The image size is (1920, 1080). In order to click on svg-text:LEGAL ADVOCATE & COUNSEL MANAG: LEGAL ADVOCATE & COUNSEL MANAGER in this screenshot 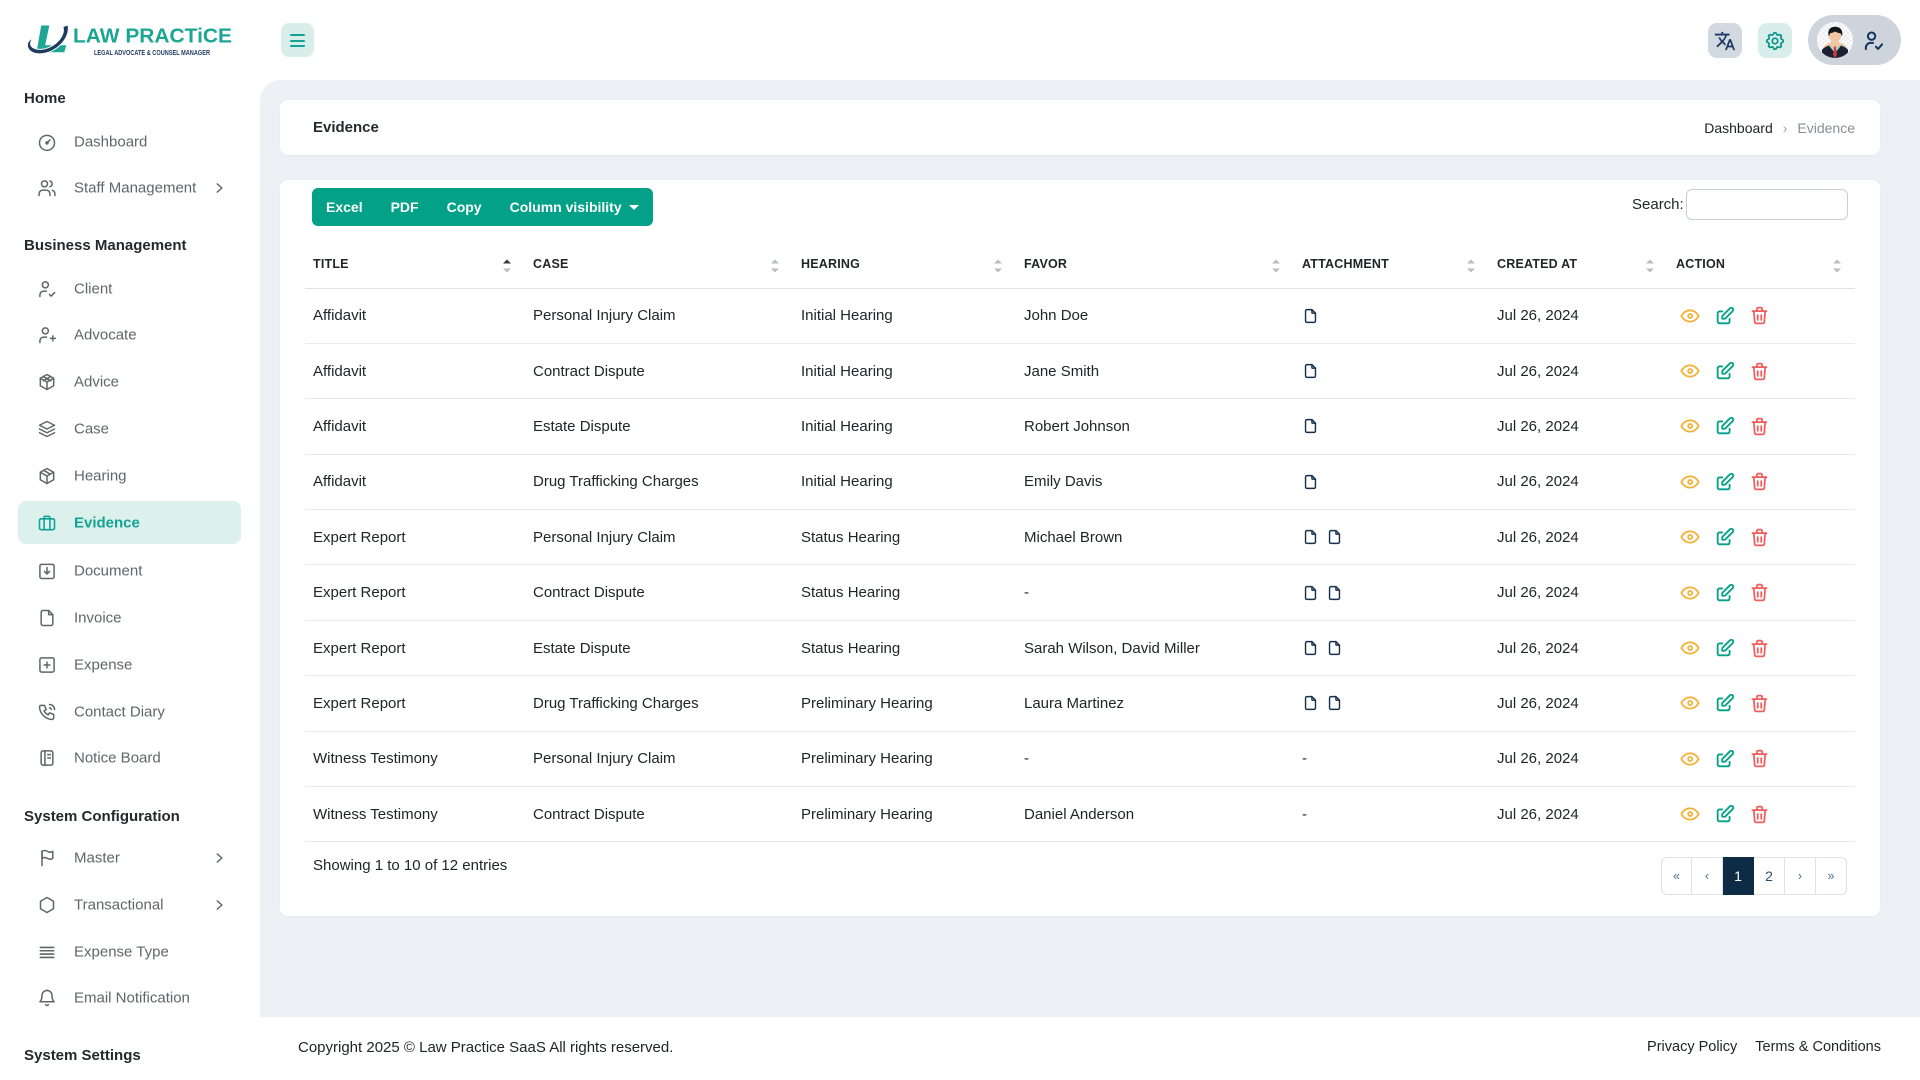, I will do `click(152, 52)`.